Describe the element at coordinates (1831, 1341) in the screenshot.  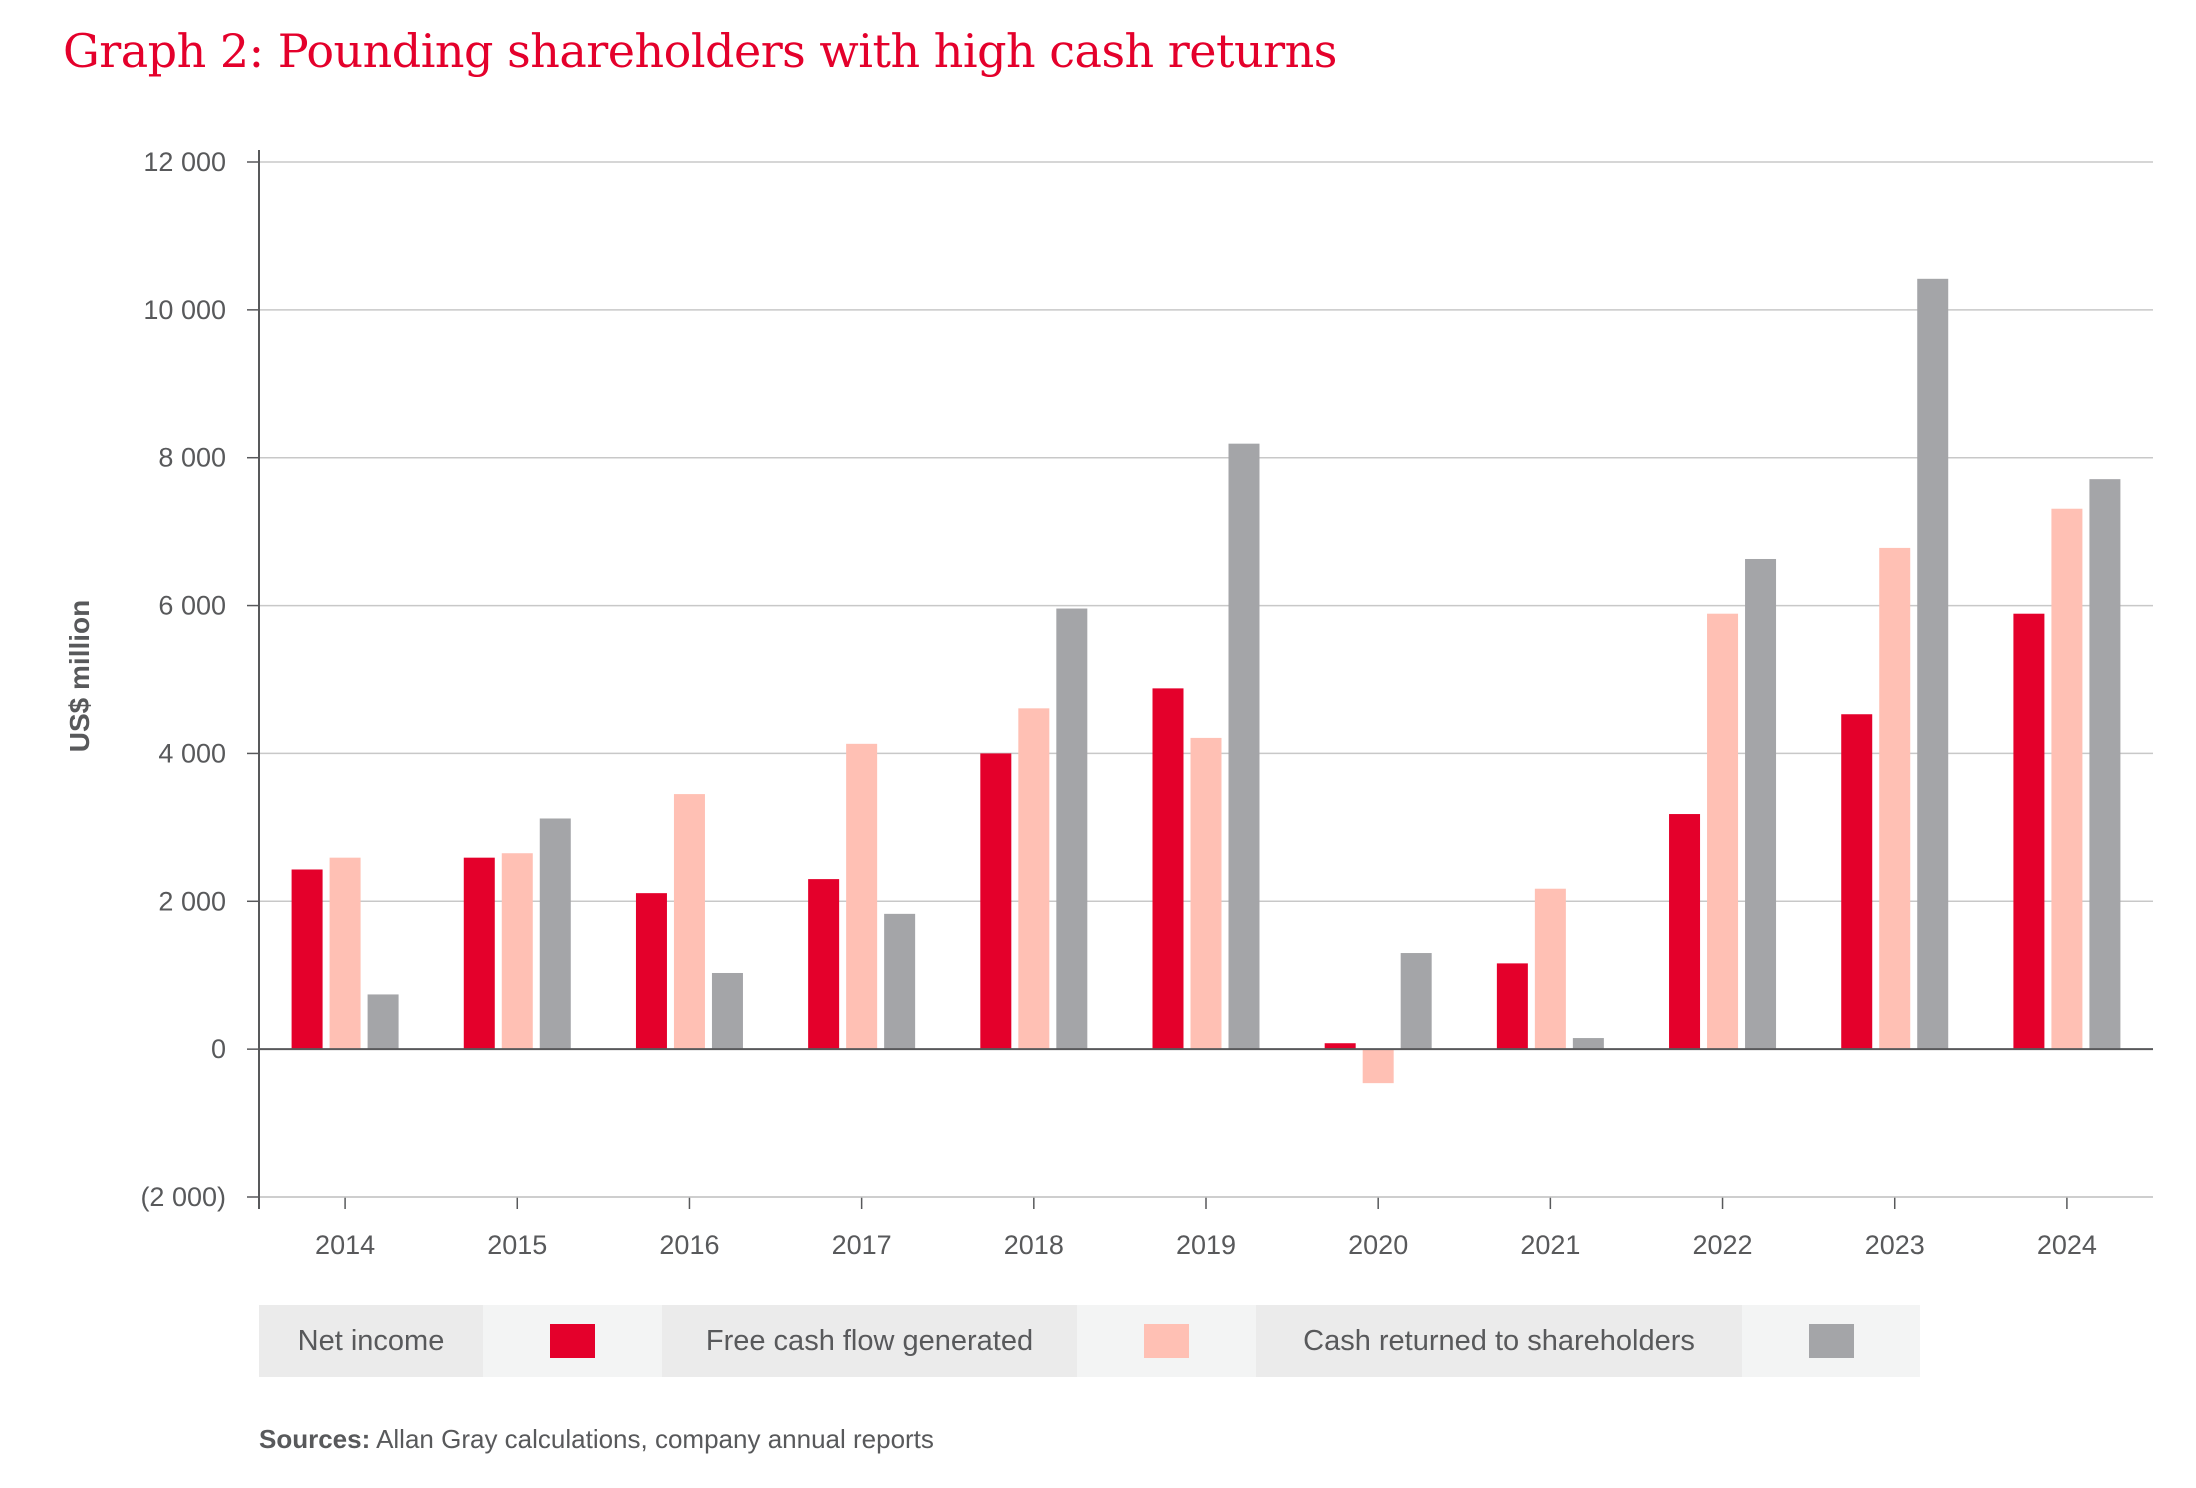
I see `legend-swatch-cash-returned` at that location.